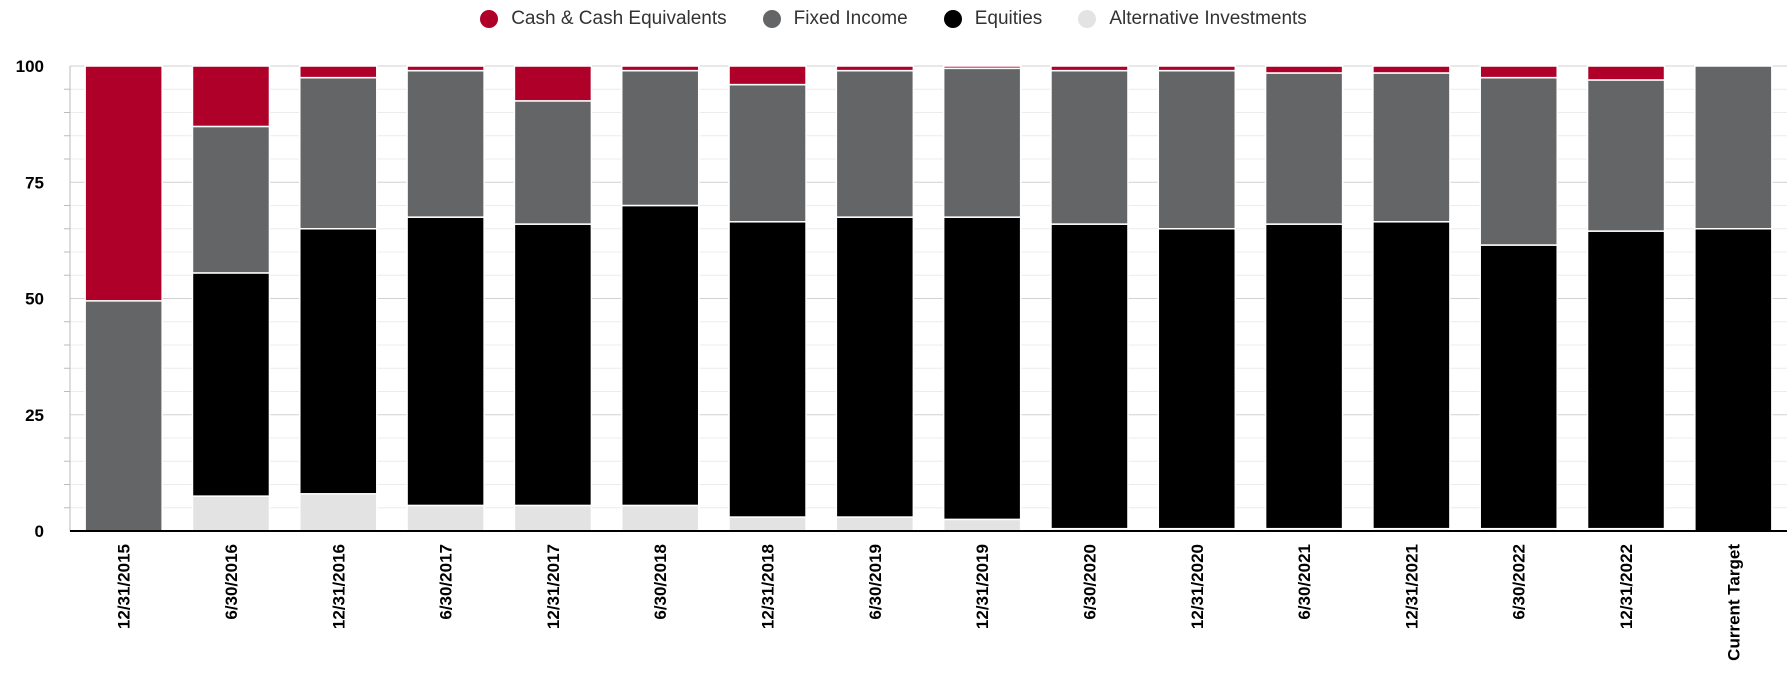 The width and height of the screenshot is (1787, 690). What do you see at coordinates (952, 19) in the screenshot?
I see `legend-marker-equities` at bounding box center [952, 19].